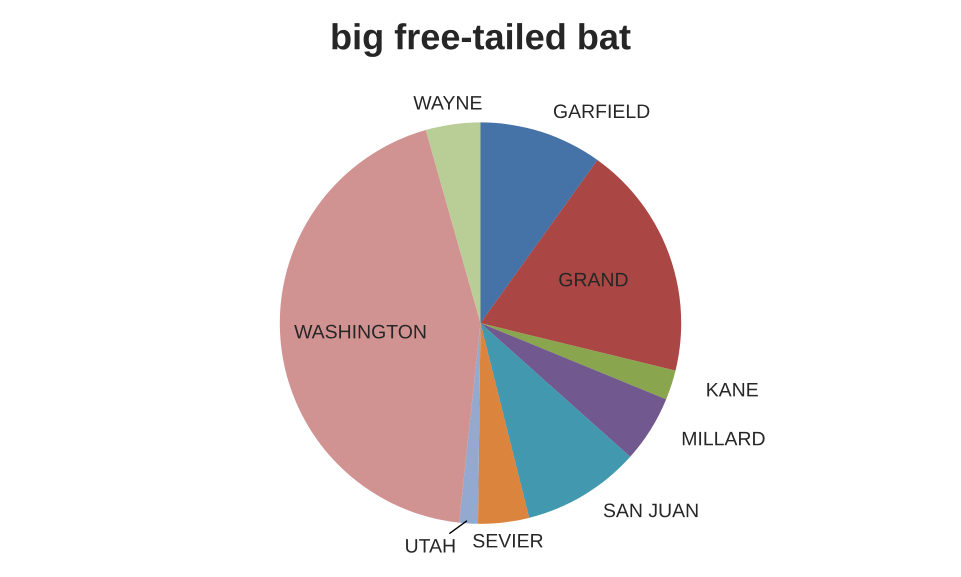 The width and height of the screenshot is (961, 577). What do you see at coordinates (602, 111) in the screenshot?
I see `slice-label: GARFIELD` at bounding box center [602, 111].